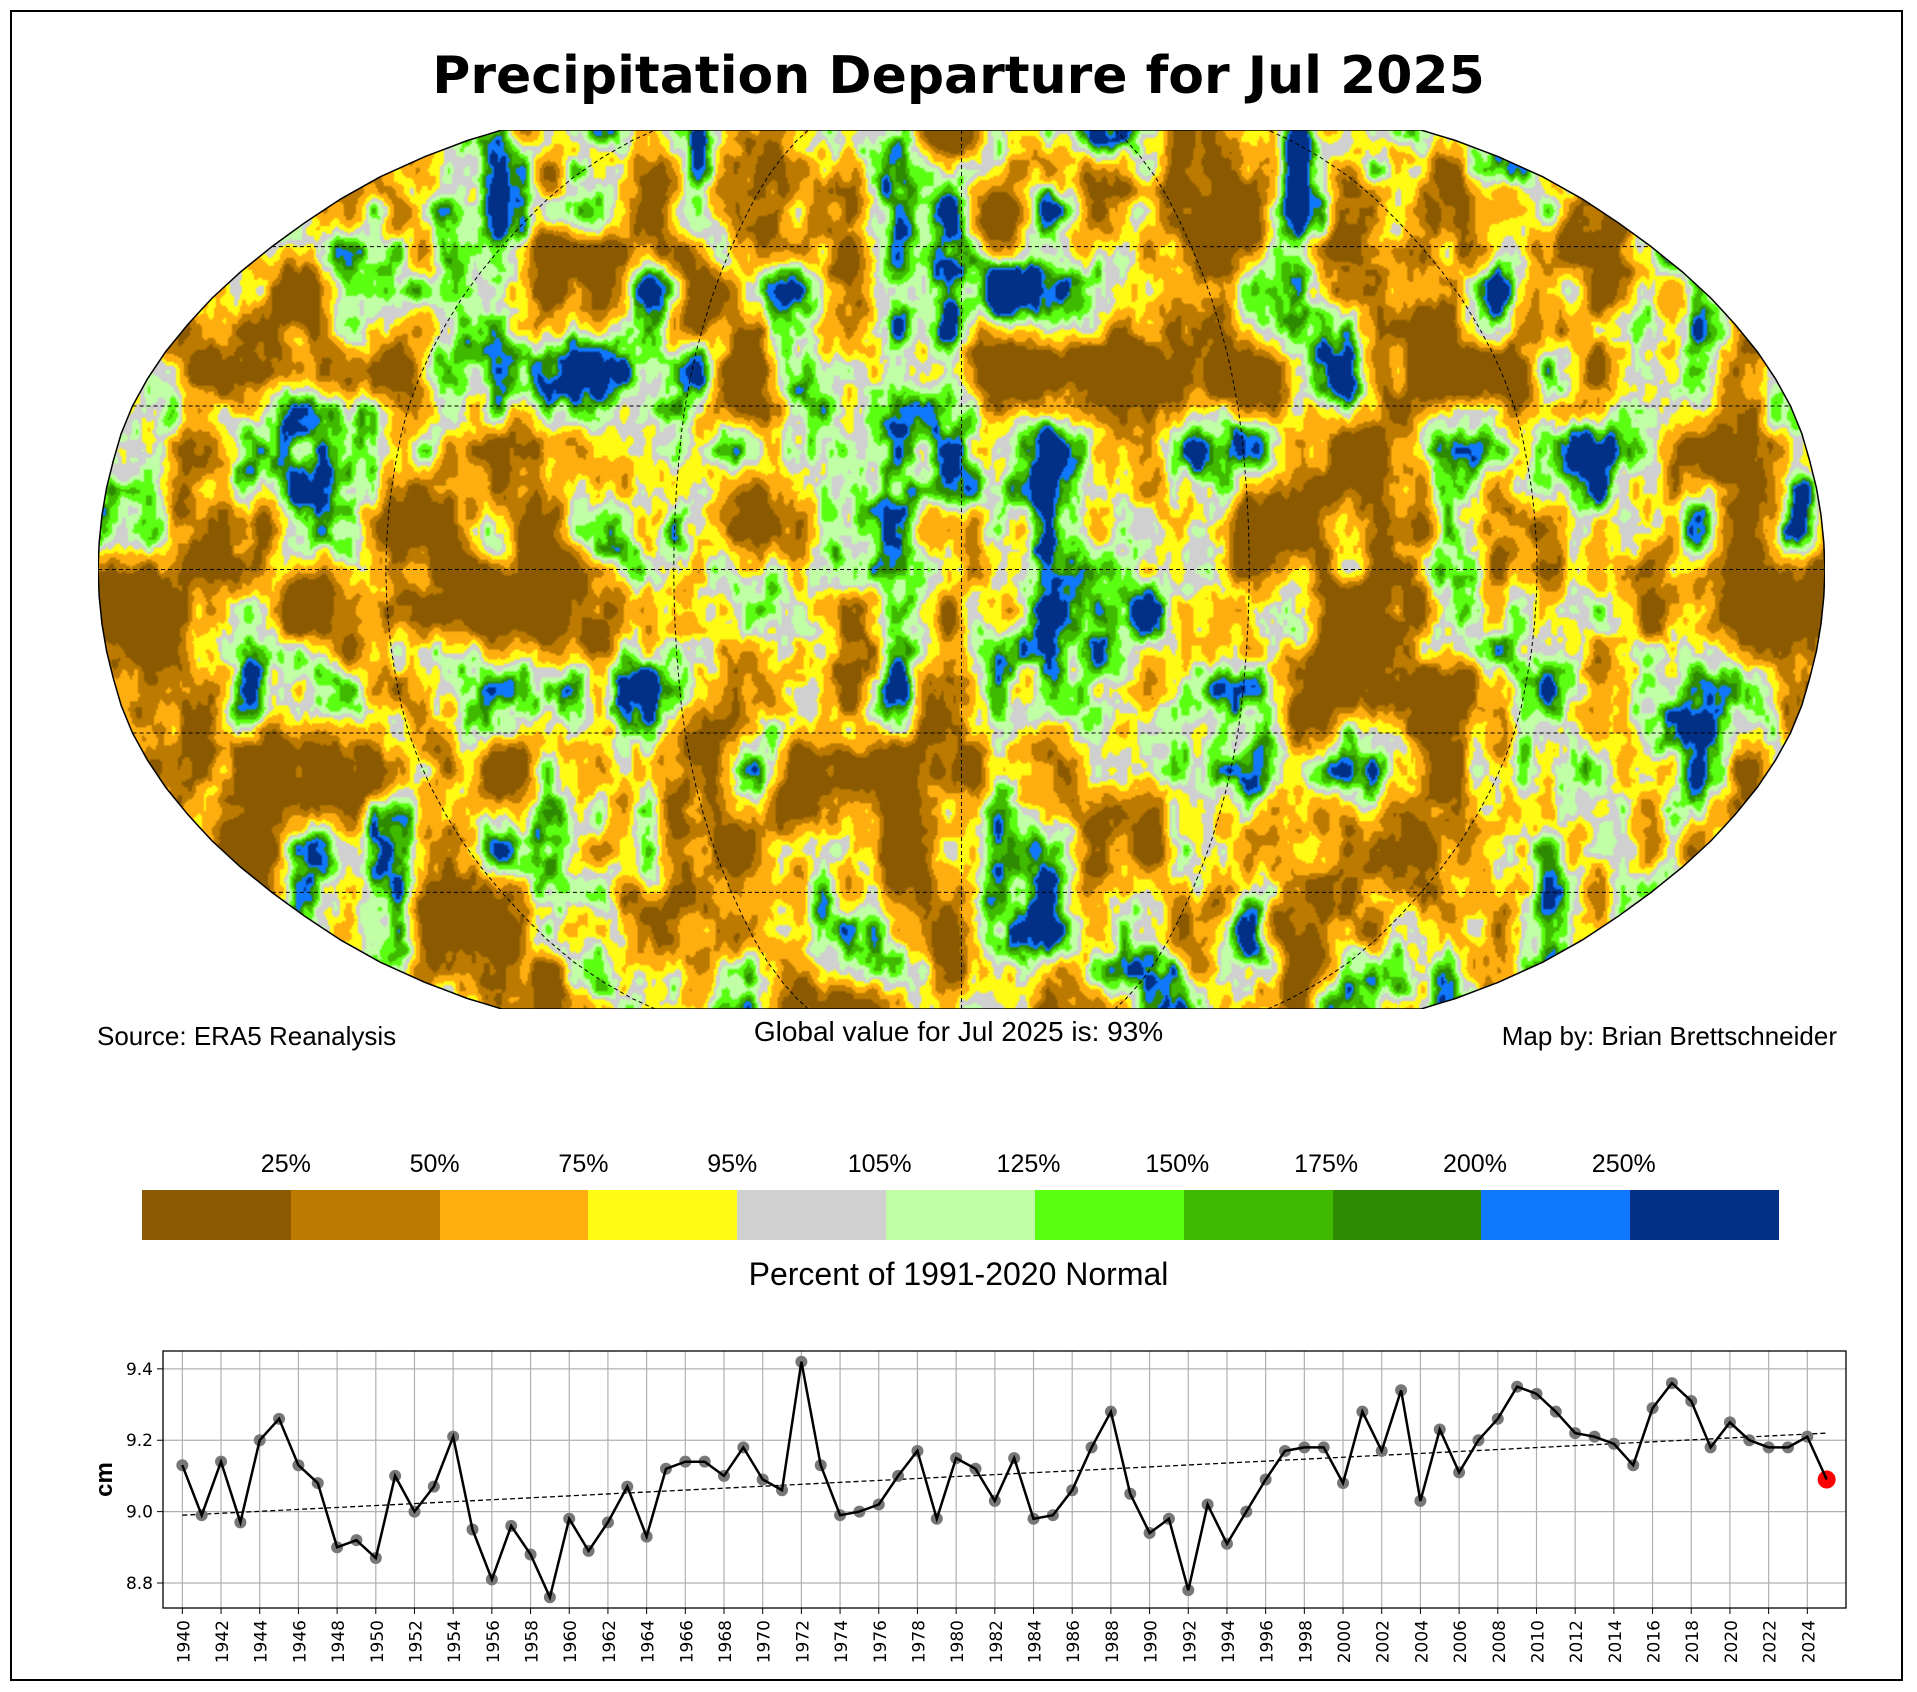 This screenshot has height=1692, width=1917. I want to click on x-tick-label: 1968, so click(726, 1641).